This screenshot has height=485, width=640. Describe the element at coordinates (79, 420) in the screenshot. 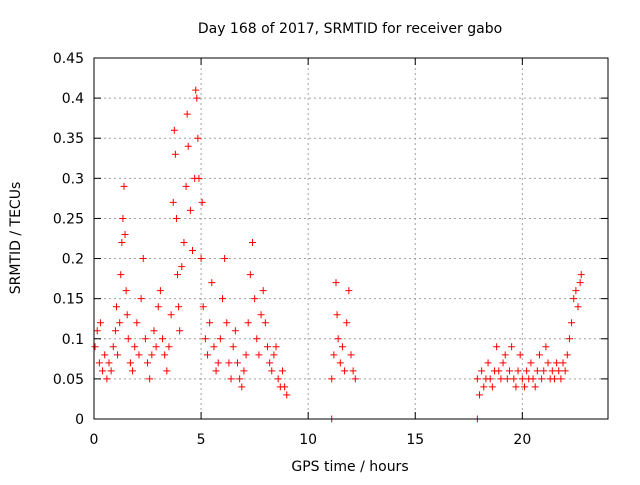

I see `y-tick-label: 0` at that location.